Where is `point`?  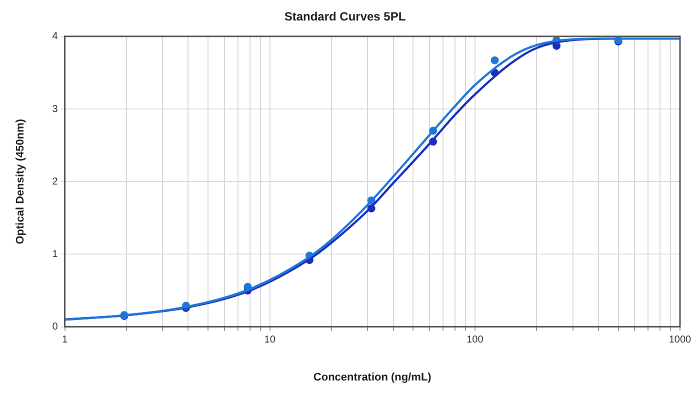
point is located at coordinates (494, 60).